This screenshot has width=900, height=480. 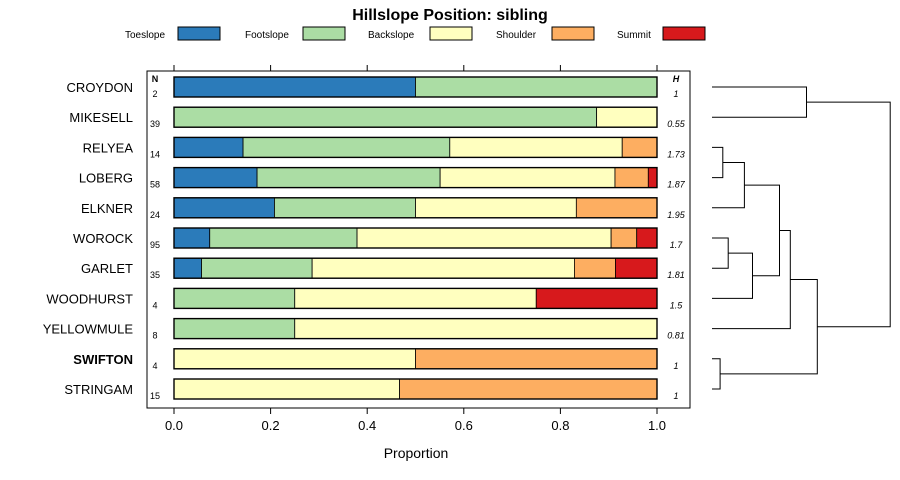 What do you see at coordinates (676, 79) in the screenshot?
I see `h-header: H` at bounding box center [676, 79].